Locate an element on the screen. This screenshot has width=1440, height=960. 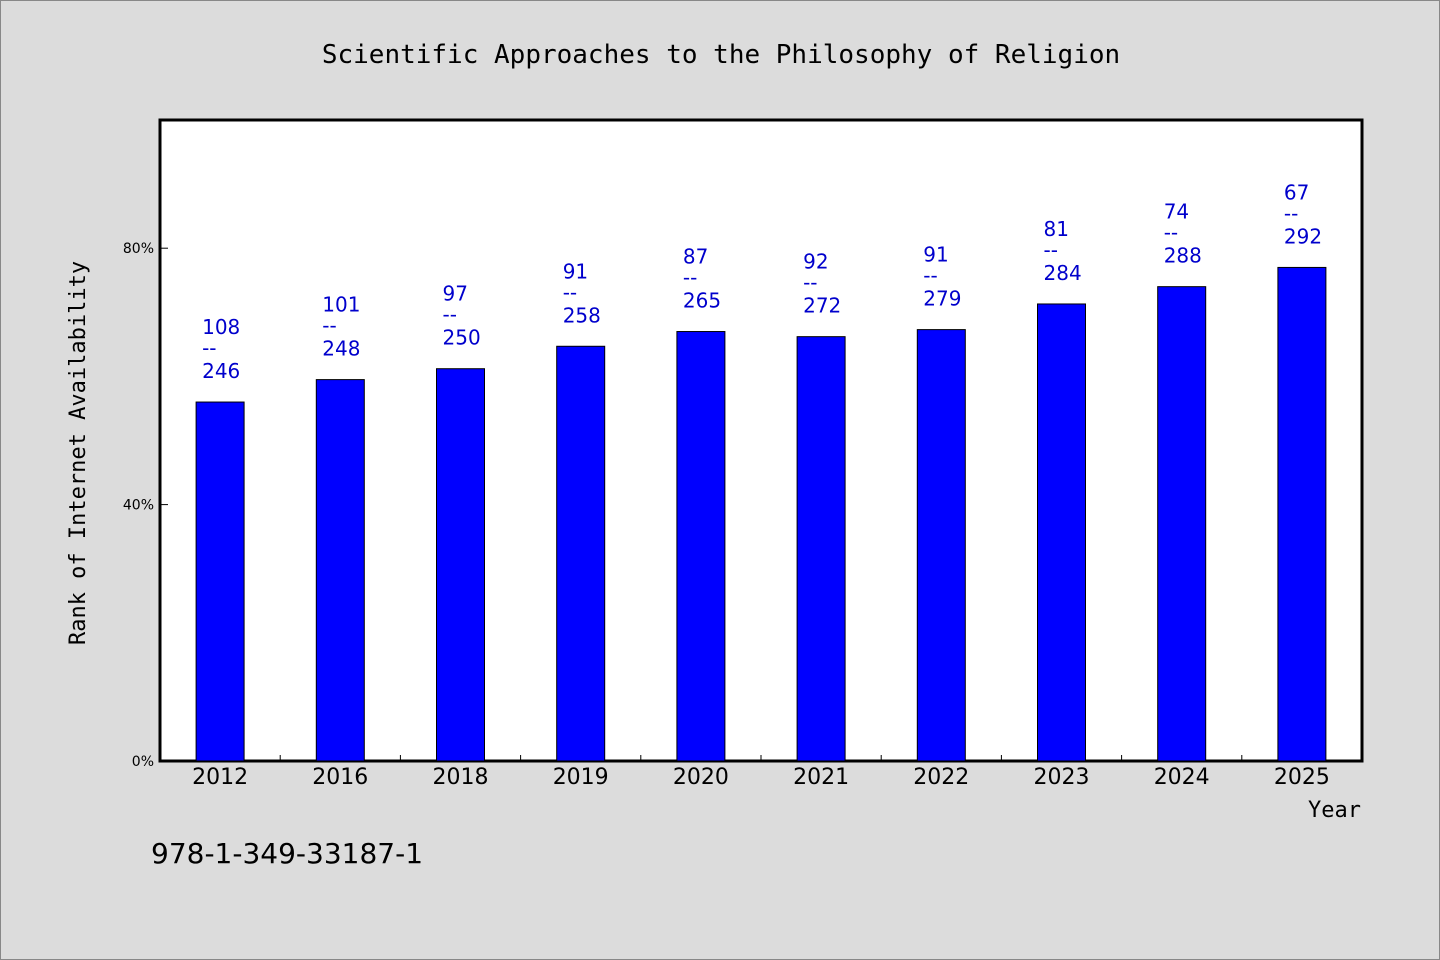
x-tick-label-2024: 2024 is located at coordinates (1182, 777).